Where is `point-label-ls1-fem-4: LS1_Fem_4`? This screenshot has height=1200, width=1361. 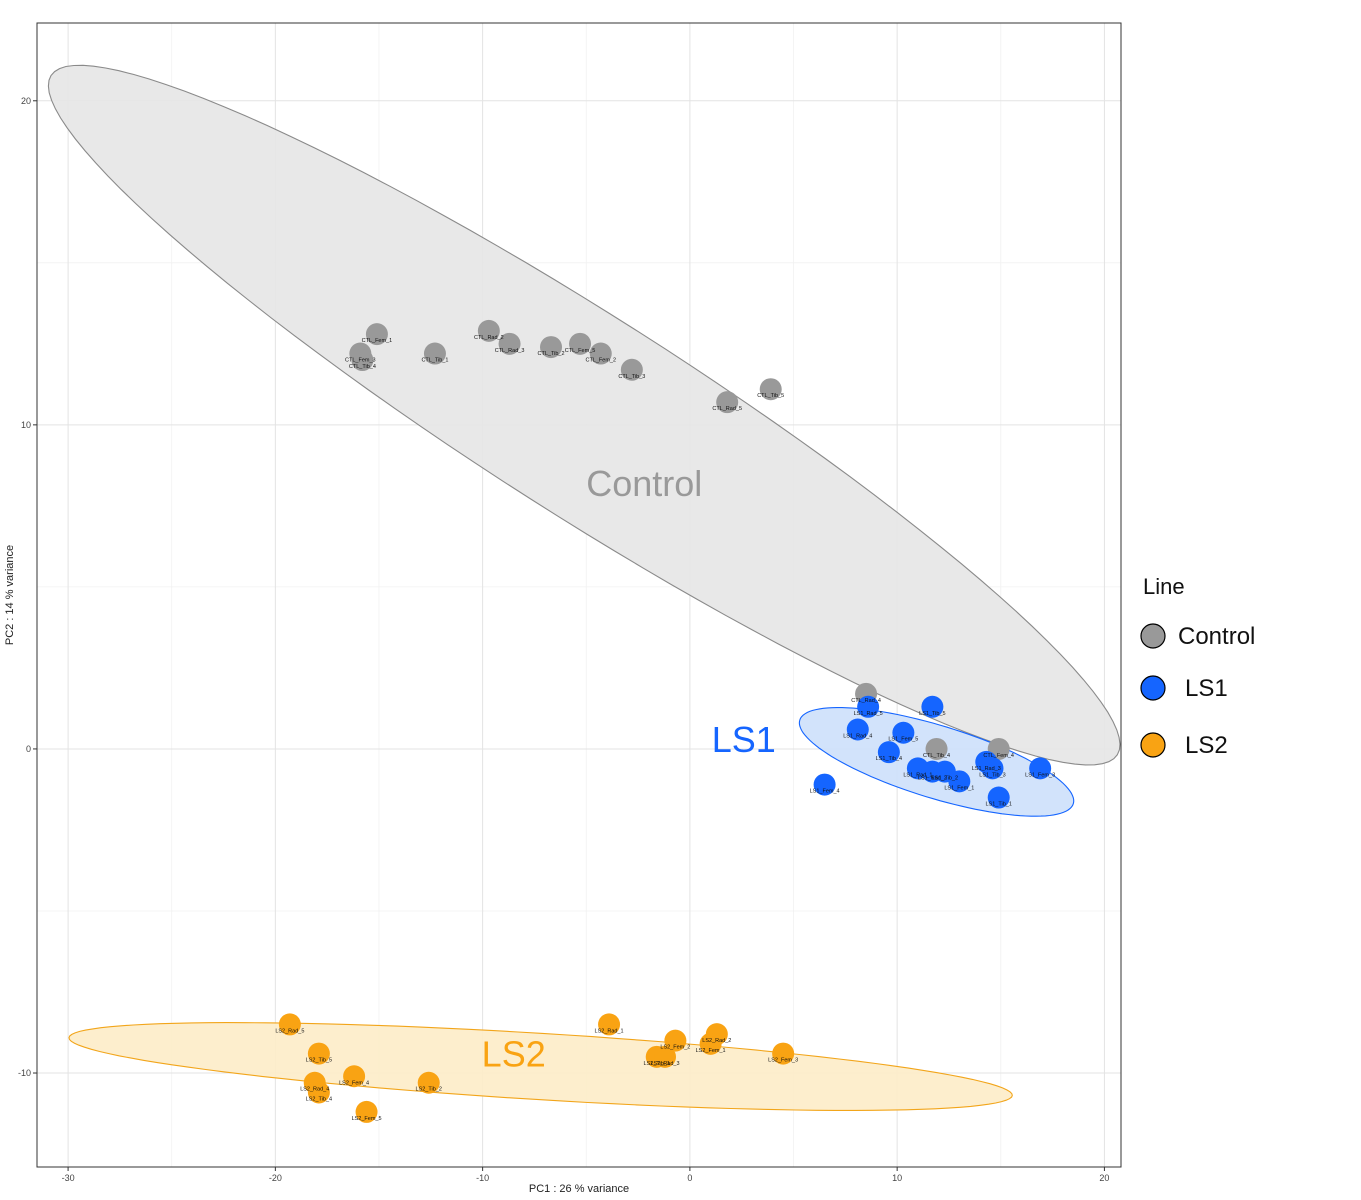
point-label-ls1-fem-4: LS1_Fem_4 is located at coordinates (825, 792).